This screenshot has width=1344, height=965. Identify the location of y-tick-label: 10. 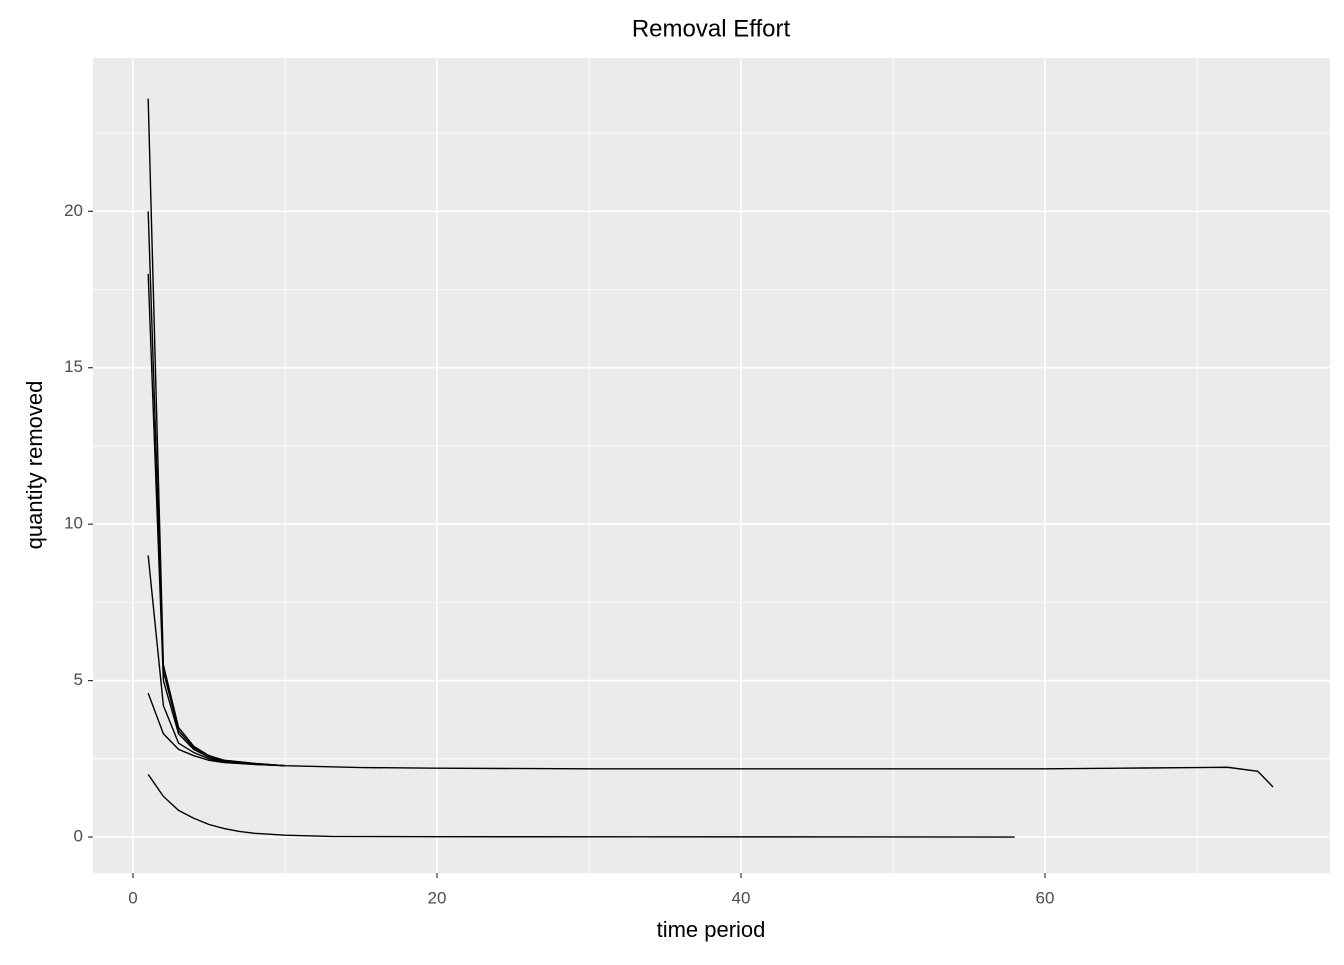
(73, 523).